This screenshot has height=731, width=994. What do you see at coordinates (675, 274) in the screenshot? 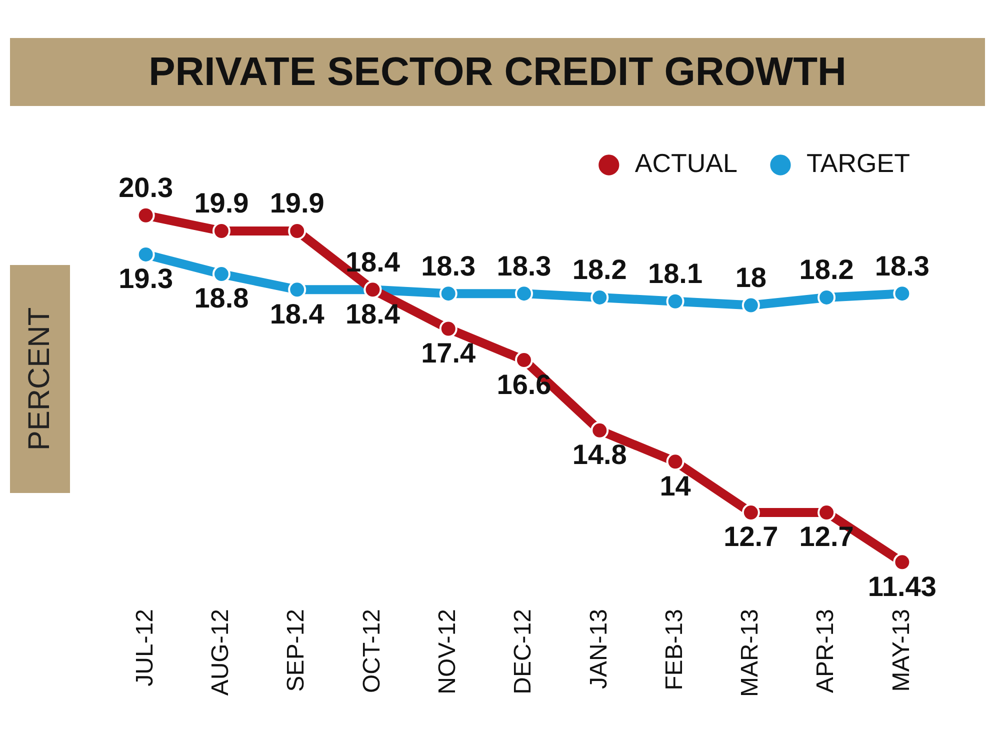
I see `data-label: 18.1` at bounding box center [675, 274].